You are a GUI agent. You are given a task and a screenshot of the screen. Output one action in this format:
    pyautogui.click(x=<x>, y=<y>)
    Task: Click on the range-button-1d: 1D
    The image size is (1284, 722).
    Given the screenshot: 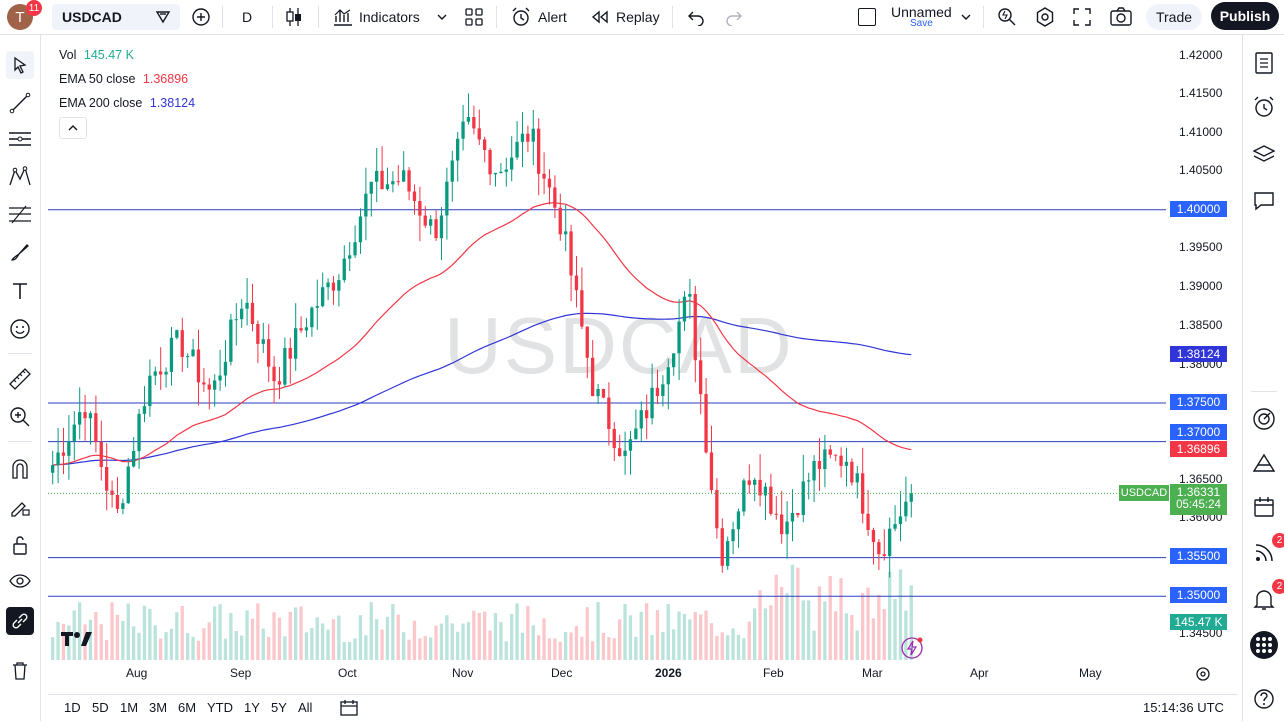 What is the action you would take?
    pyautogui.click(x=72, y=707)
    